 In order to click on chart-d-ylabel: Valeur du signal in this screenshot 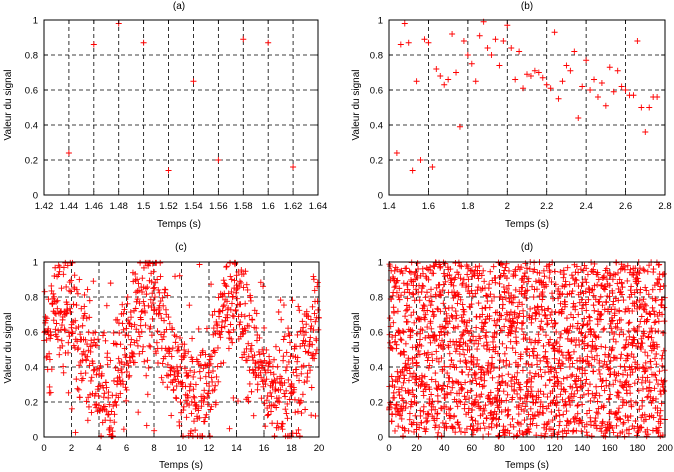, I will do `click(356, 348)`.